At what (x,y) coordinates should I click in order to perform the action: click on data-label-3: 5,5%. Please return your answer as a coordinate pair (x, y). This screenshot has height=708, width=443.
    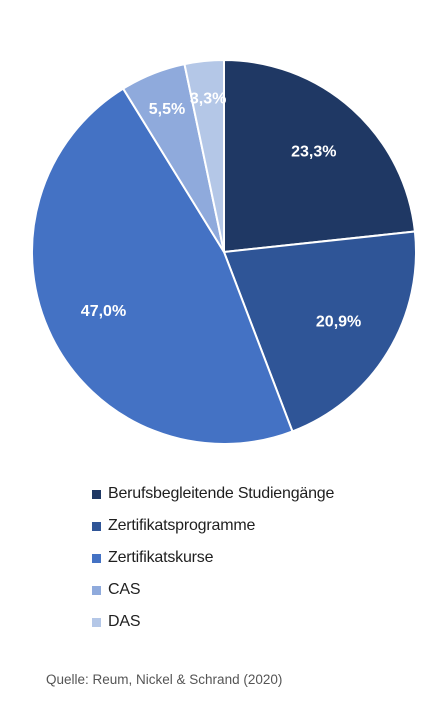
    Looking at the image, I should click on (167, 109).